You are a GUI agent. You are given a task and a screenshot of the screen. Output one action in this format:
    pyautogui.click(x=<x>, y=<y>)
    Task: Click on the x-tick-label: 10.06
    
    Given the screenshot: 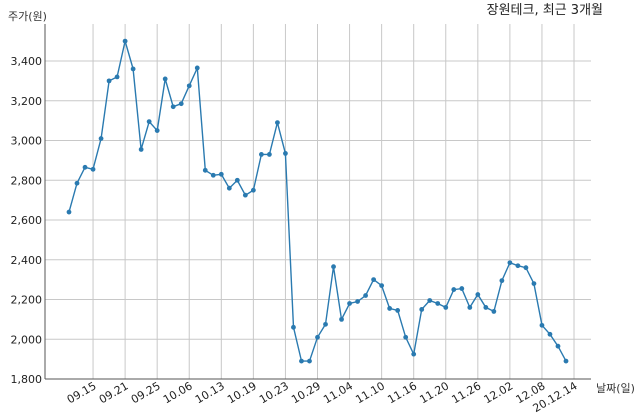 What is the action you would take?
    pyautogui.click(x=178, y=392)
    